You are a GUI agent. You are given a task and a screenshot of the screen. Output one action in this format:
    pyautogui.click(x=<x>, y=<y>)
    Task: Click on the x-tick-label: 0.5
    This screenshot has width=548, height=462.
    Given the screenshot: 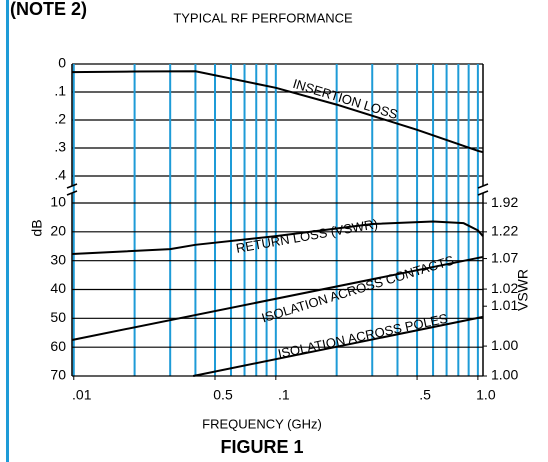 What is the action you would take?
    pyautogui.click(x=223, y=395)
    